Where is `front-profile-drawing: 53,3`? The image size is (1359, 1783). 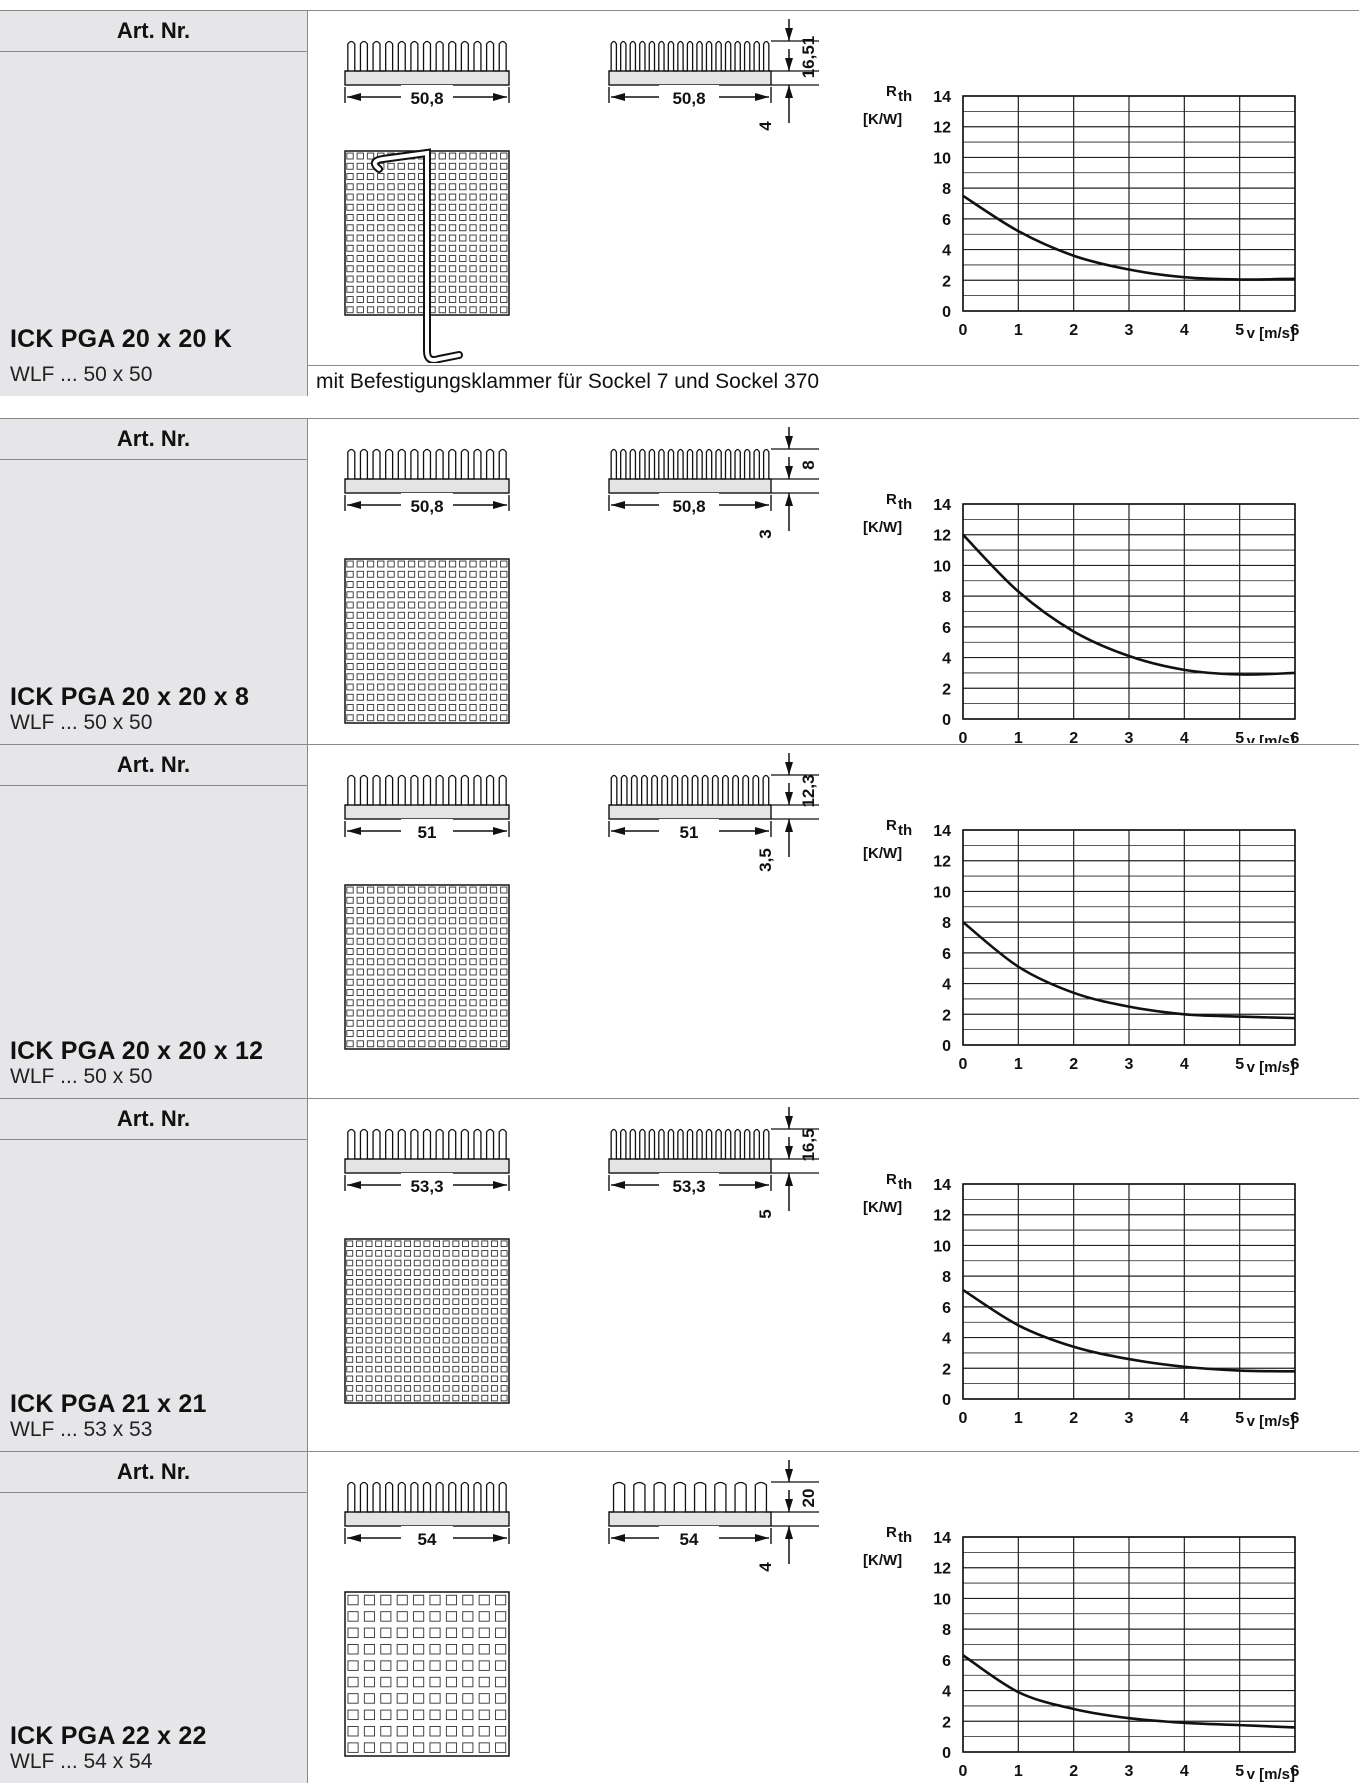
front-profile-drawing: 53,3 is located at coordinates (427, 1162).